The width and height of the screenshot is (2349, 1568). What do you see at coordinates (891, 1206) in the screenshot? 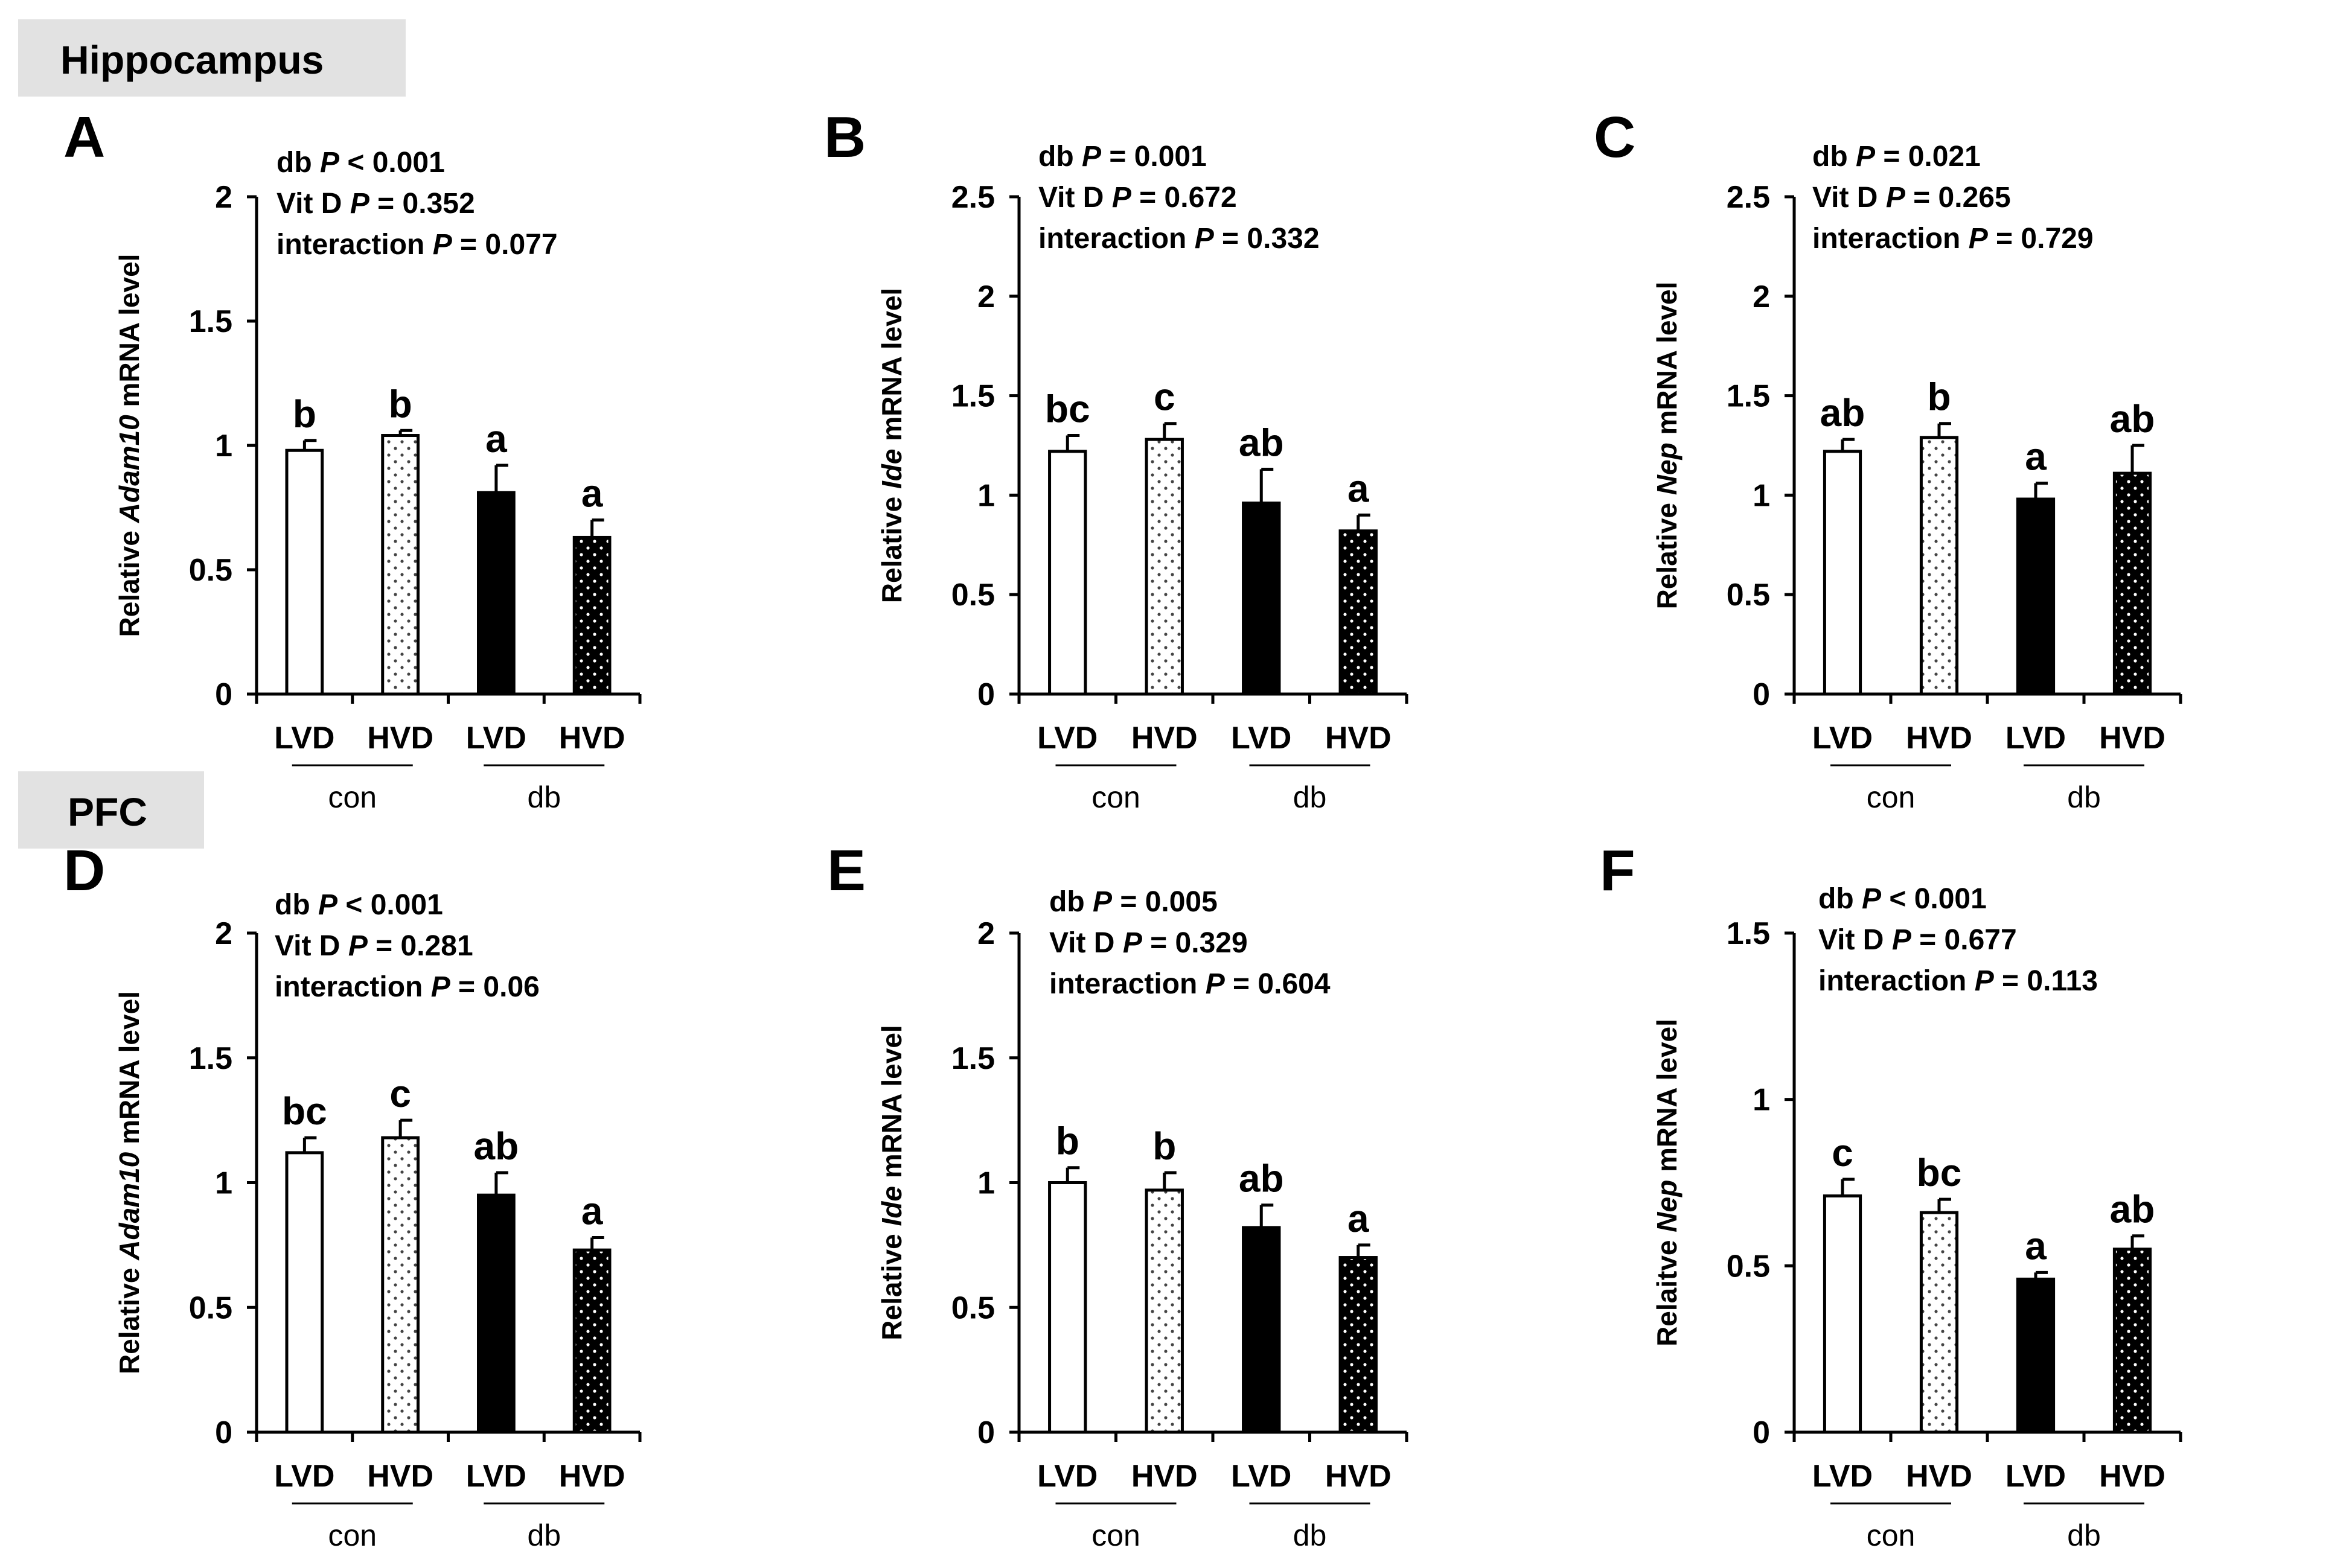
I see `y-axis-title-part: Ide` at bounding box center [891, 1206].